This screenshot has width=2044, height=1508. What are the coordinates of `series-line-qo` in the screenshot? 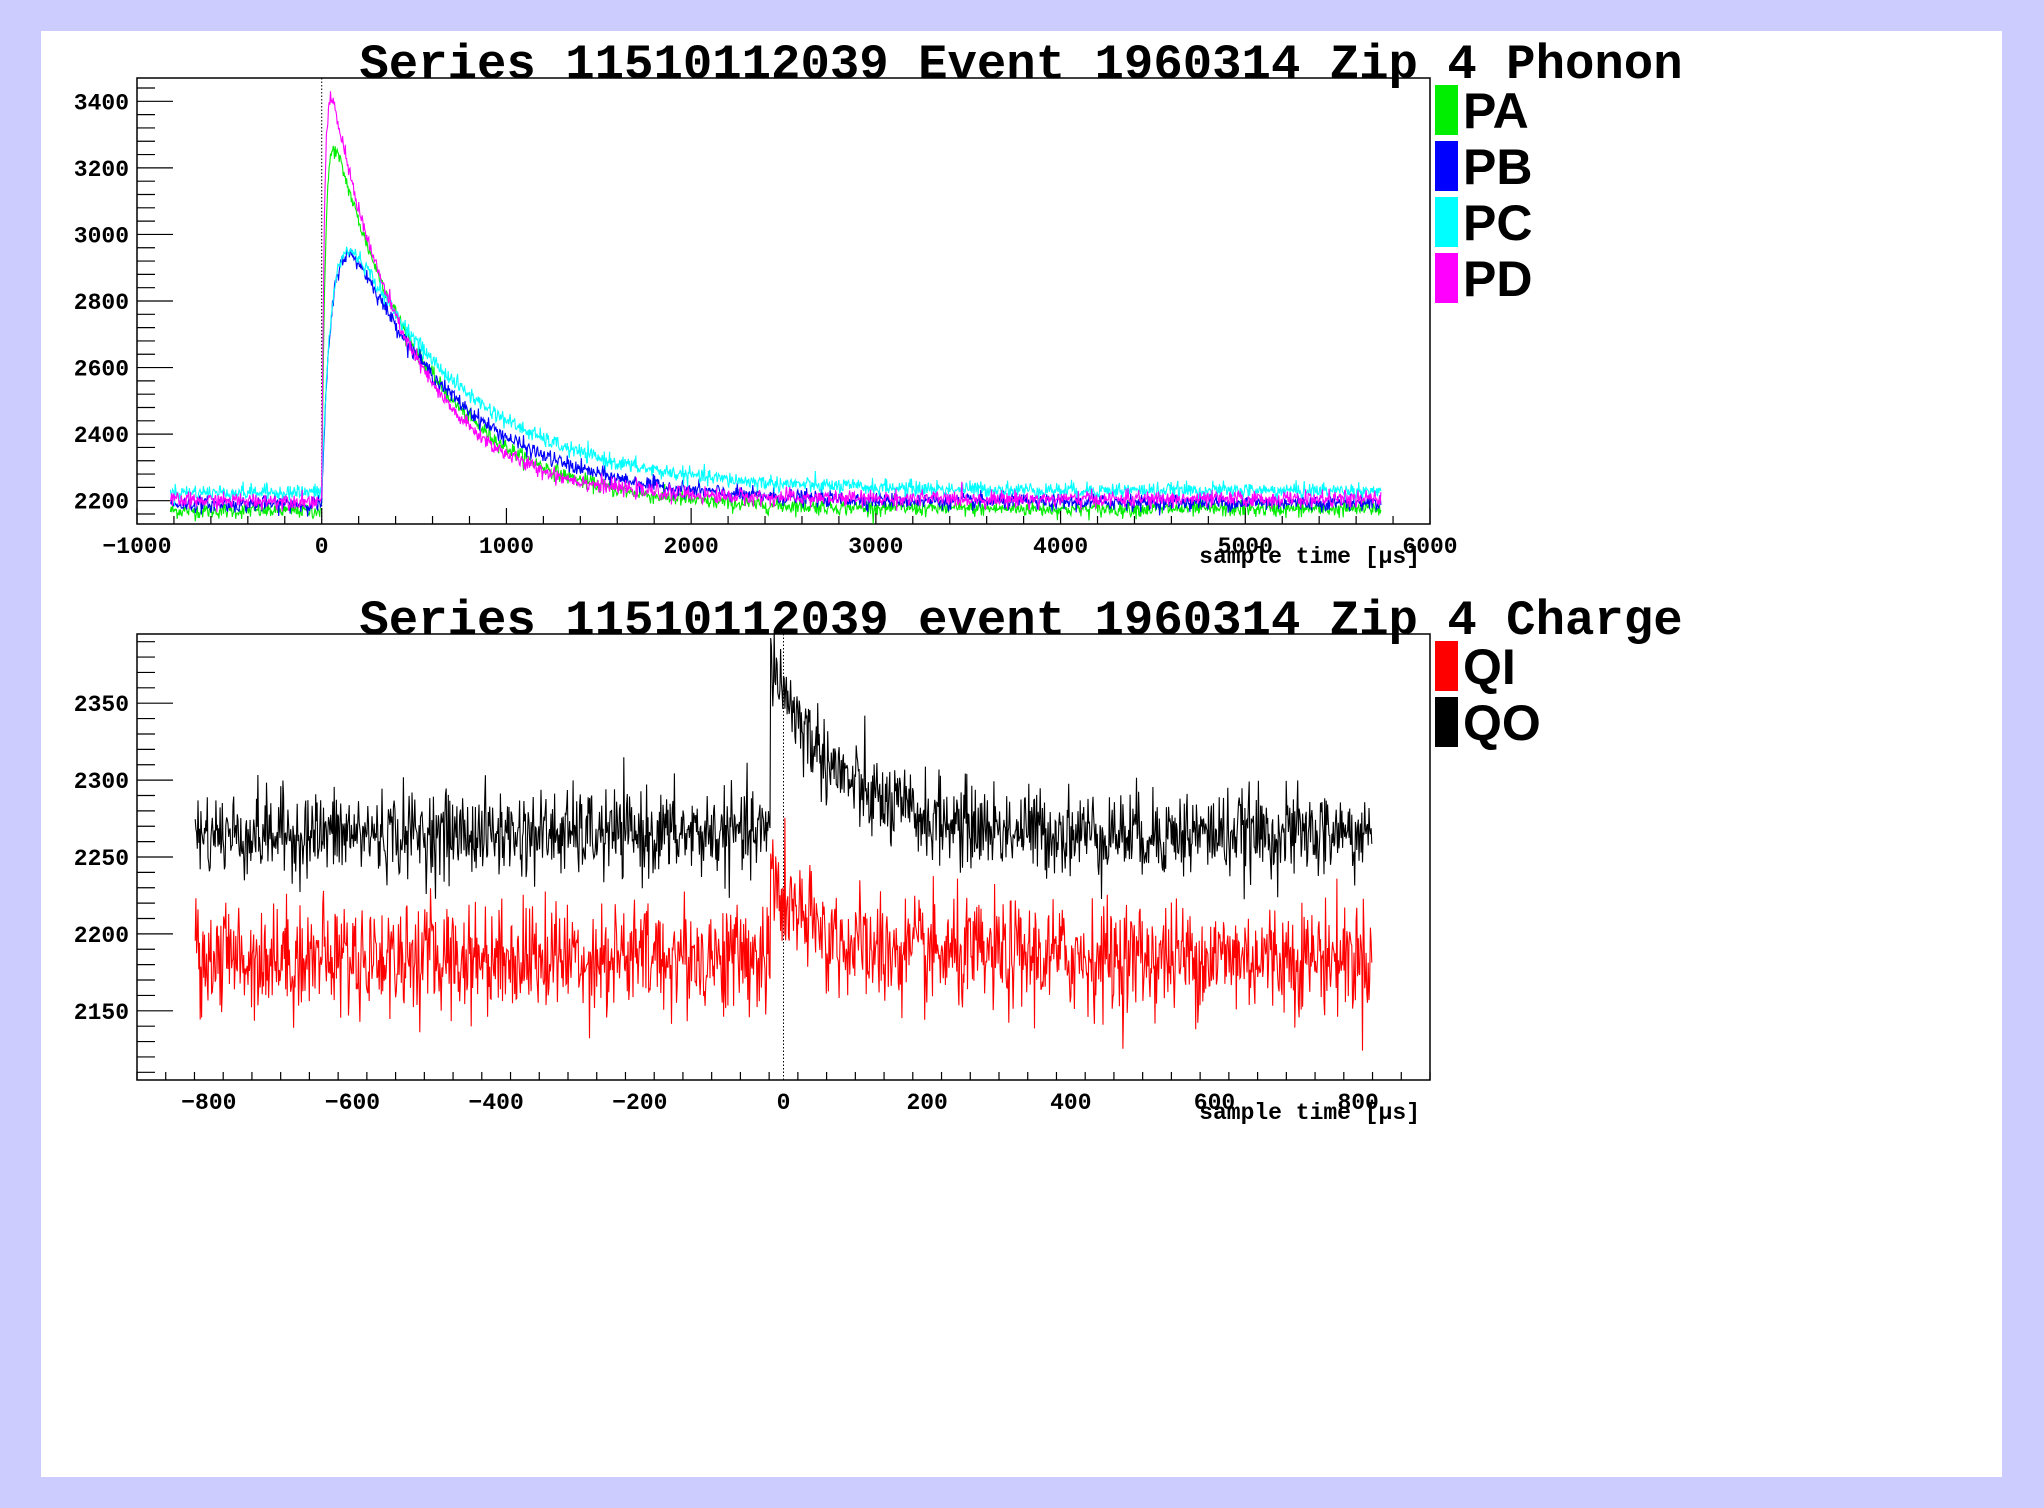 It's located at (783, 764).